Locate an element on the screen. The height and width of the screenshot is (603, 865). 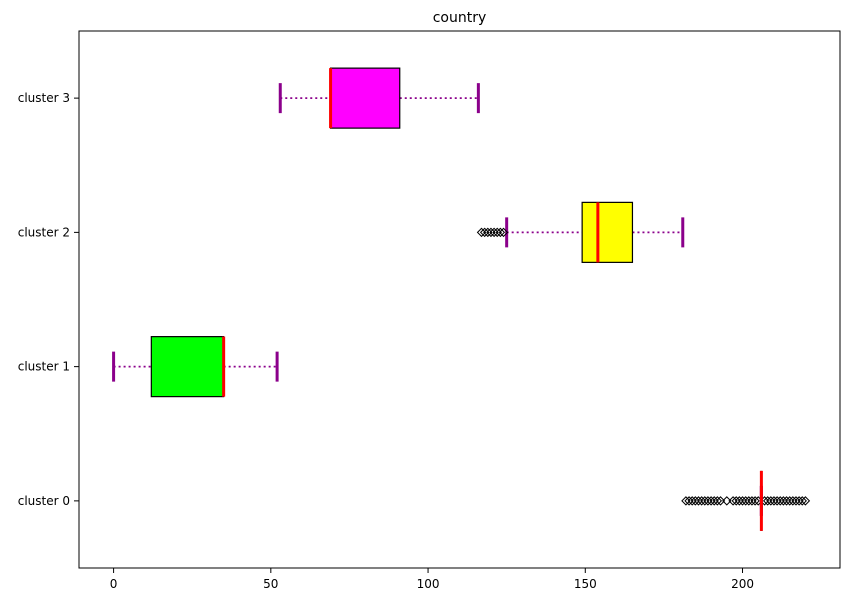
x-tick-label: 150 is located at coordinates (585, 584).